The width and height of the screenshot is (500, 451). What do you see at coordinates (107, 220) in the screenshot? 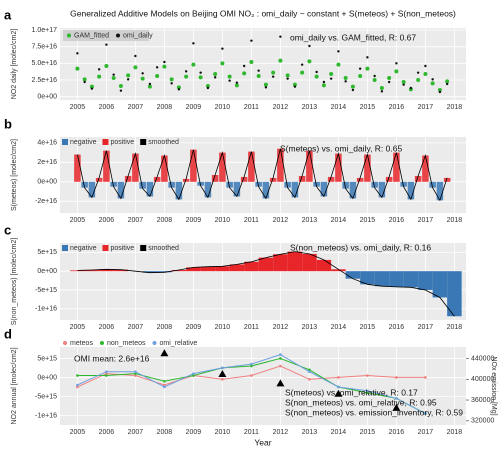
I see `x-tick-label: 2006` at bounding box center [107, 220].